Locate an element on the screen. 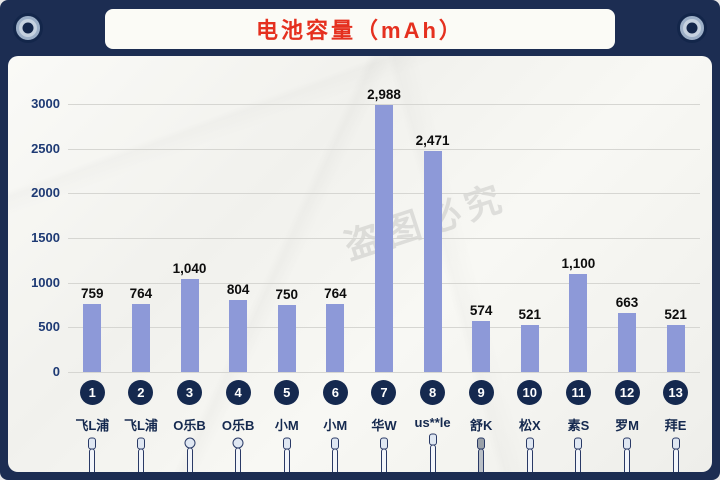 The height and width of the screenshot is (480, 720). bar-column: 521 13 拜E is located at coordinates (675, 276).